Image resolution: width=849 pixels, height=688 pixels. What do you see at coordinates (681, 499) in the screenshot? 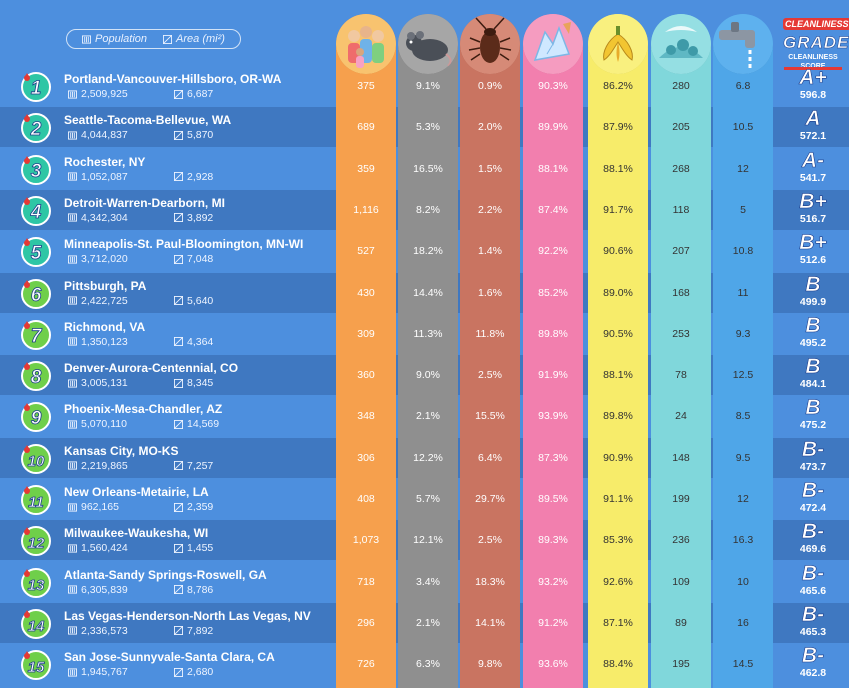
I see `metric-cell: 199` at bounding box center [681, 499].